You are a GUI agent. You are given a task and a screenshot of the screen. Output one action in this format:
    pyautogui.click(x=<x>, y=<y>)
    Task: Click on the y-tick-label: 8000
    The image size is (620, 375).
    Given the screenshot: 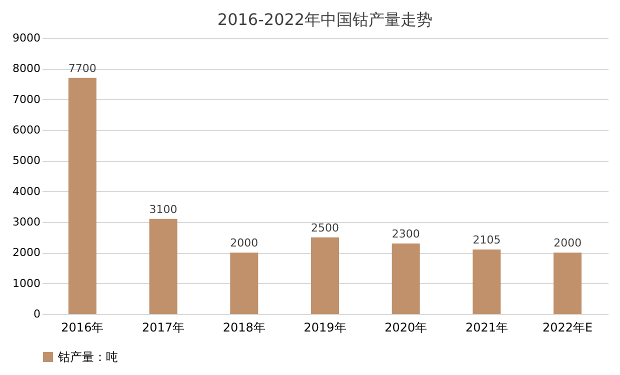 What is the action you would take?
    pyautogui.click(x=26, y=69)
    